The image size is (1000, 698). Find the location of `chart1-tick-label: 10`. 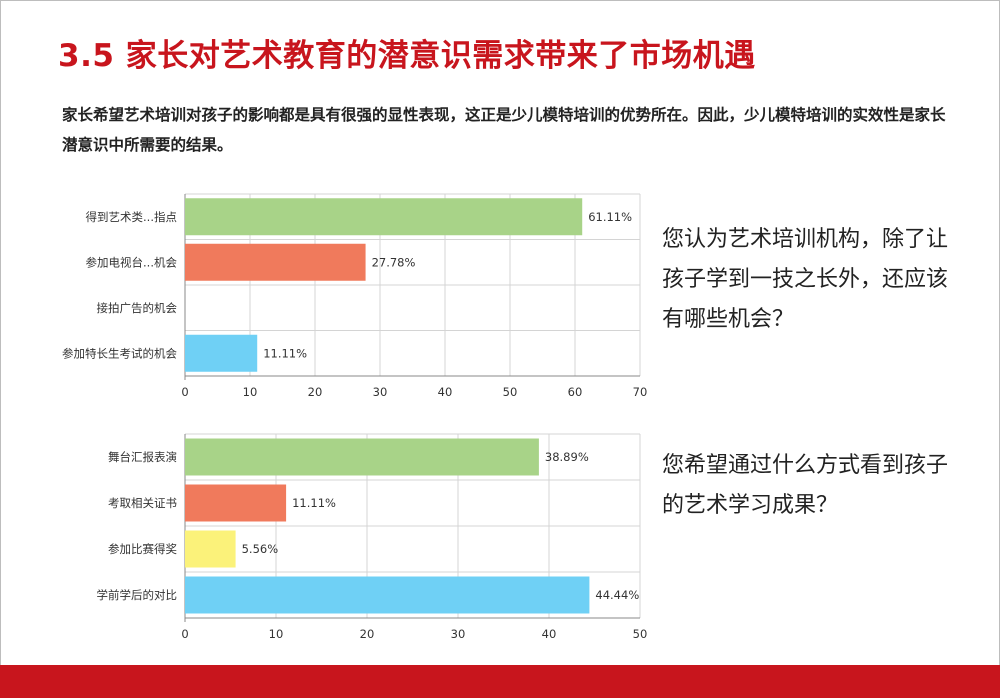

chart1-tick-label: 10 is located at coordinates (250, 392).